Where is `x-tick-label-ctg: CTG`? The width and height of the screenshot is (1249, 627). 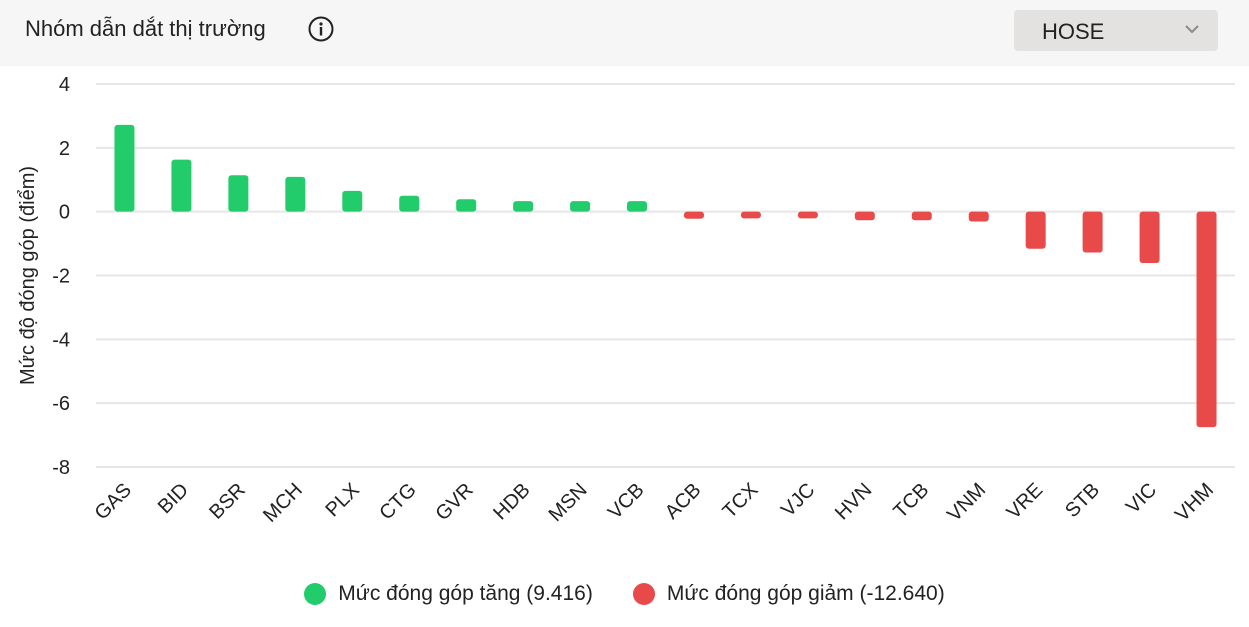
x-tick-label-ctg: CTG is located at coordinates (397, 501).